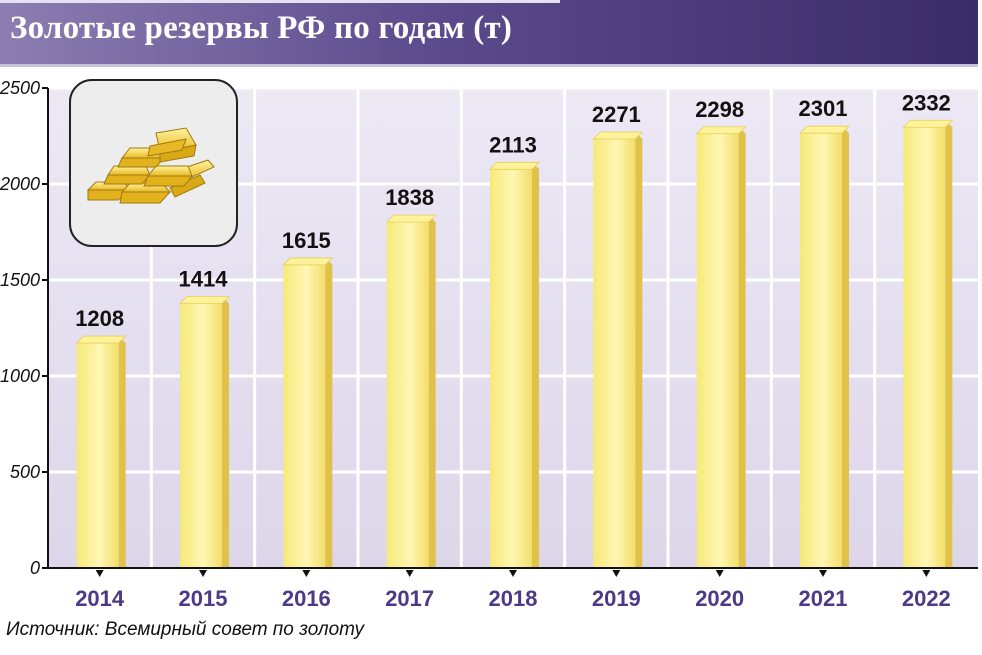  Describe the element at coordinates (513, 598) in the screenshot. I see `x-tick-label: 2018` at that location.